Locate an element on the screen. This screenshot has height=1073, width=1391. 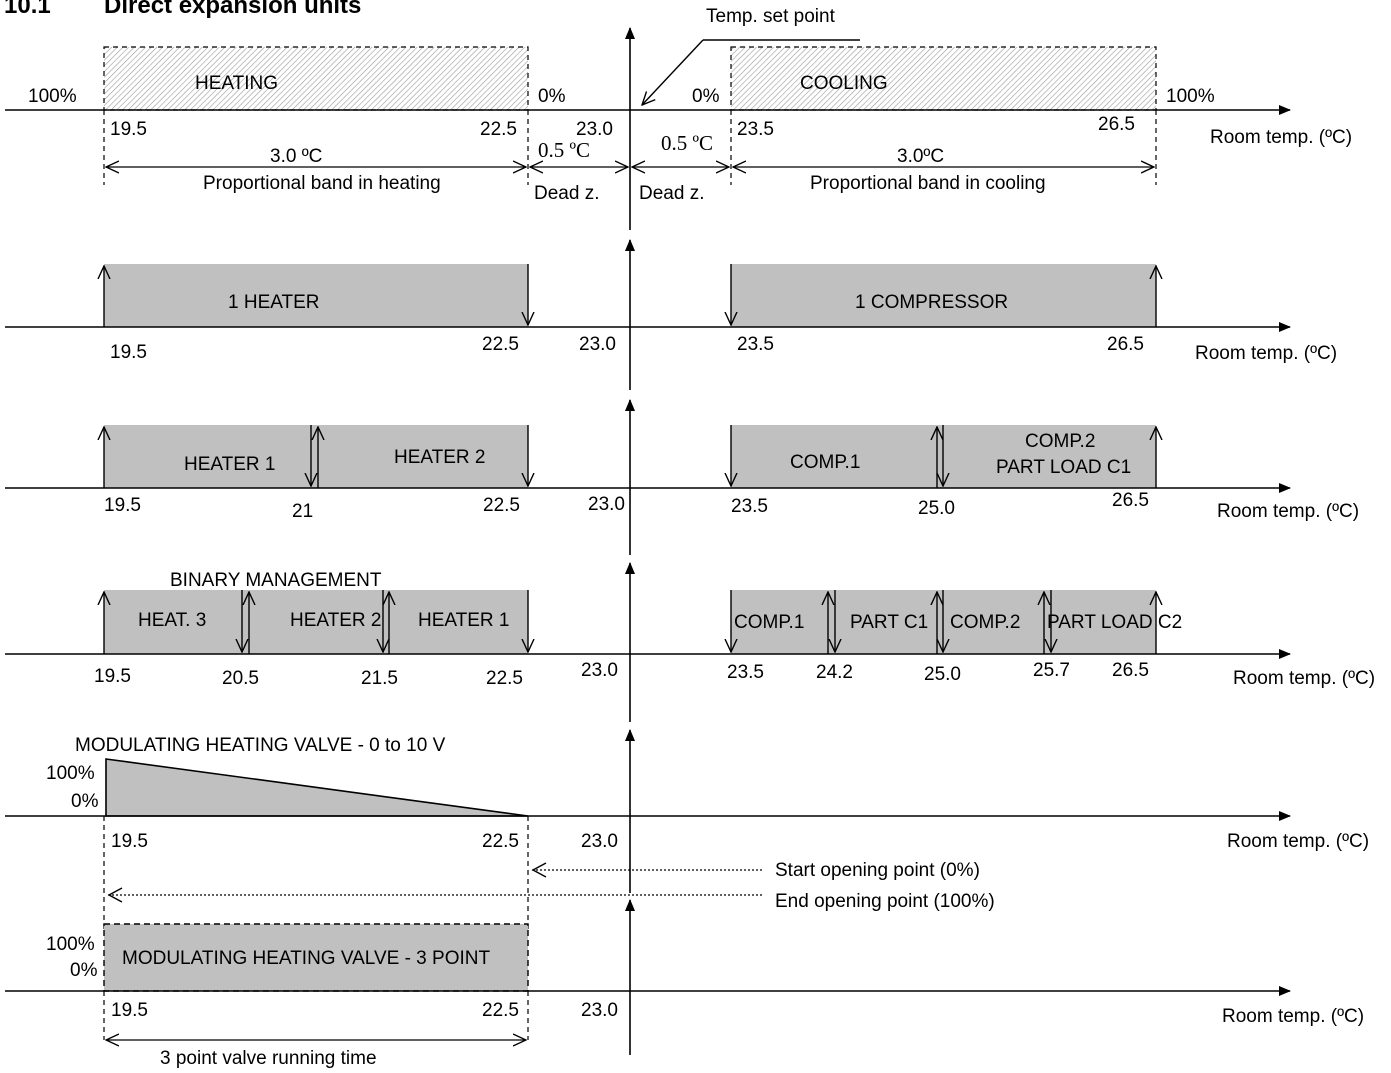
comp-1-label: COMP.1 is located at coordinates (825, 462).